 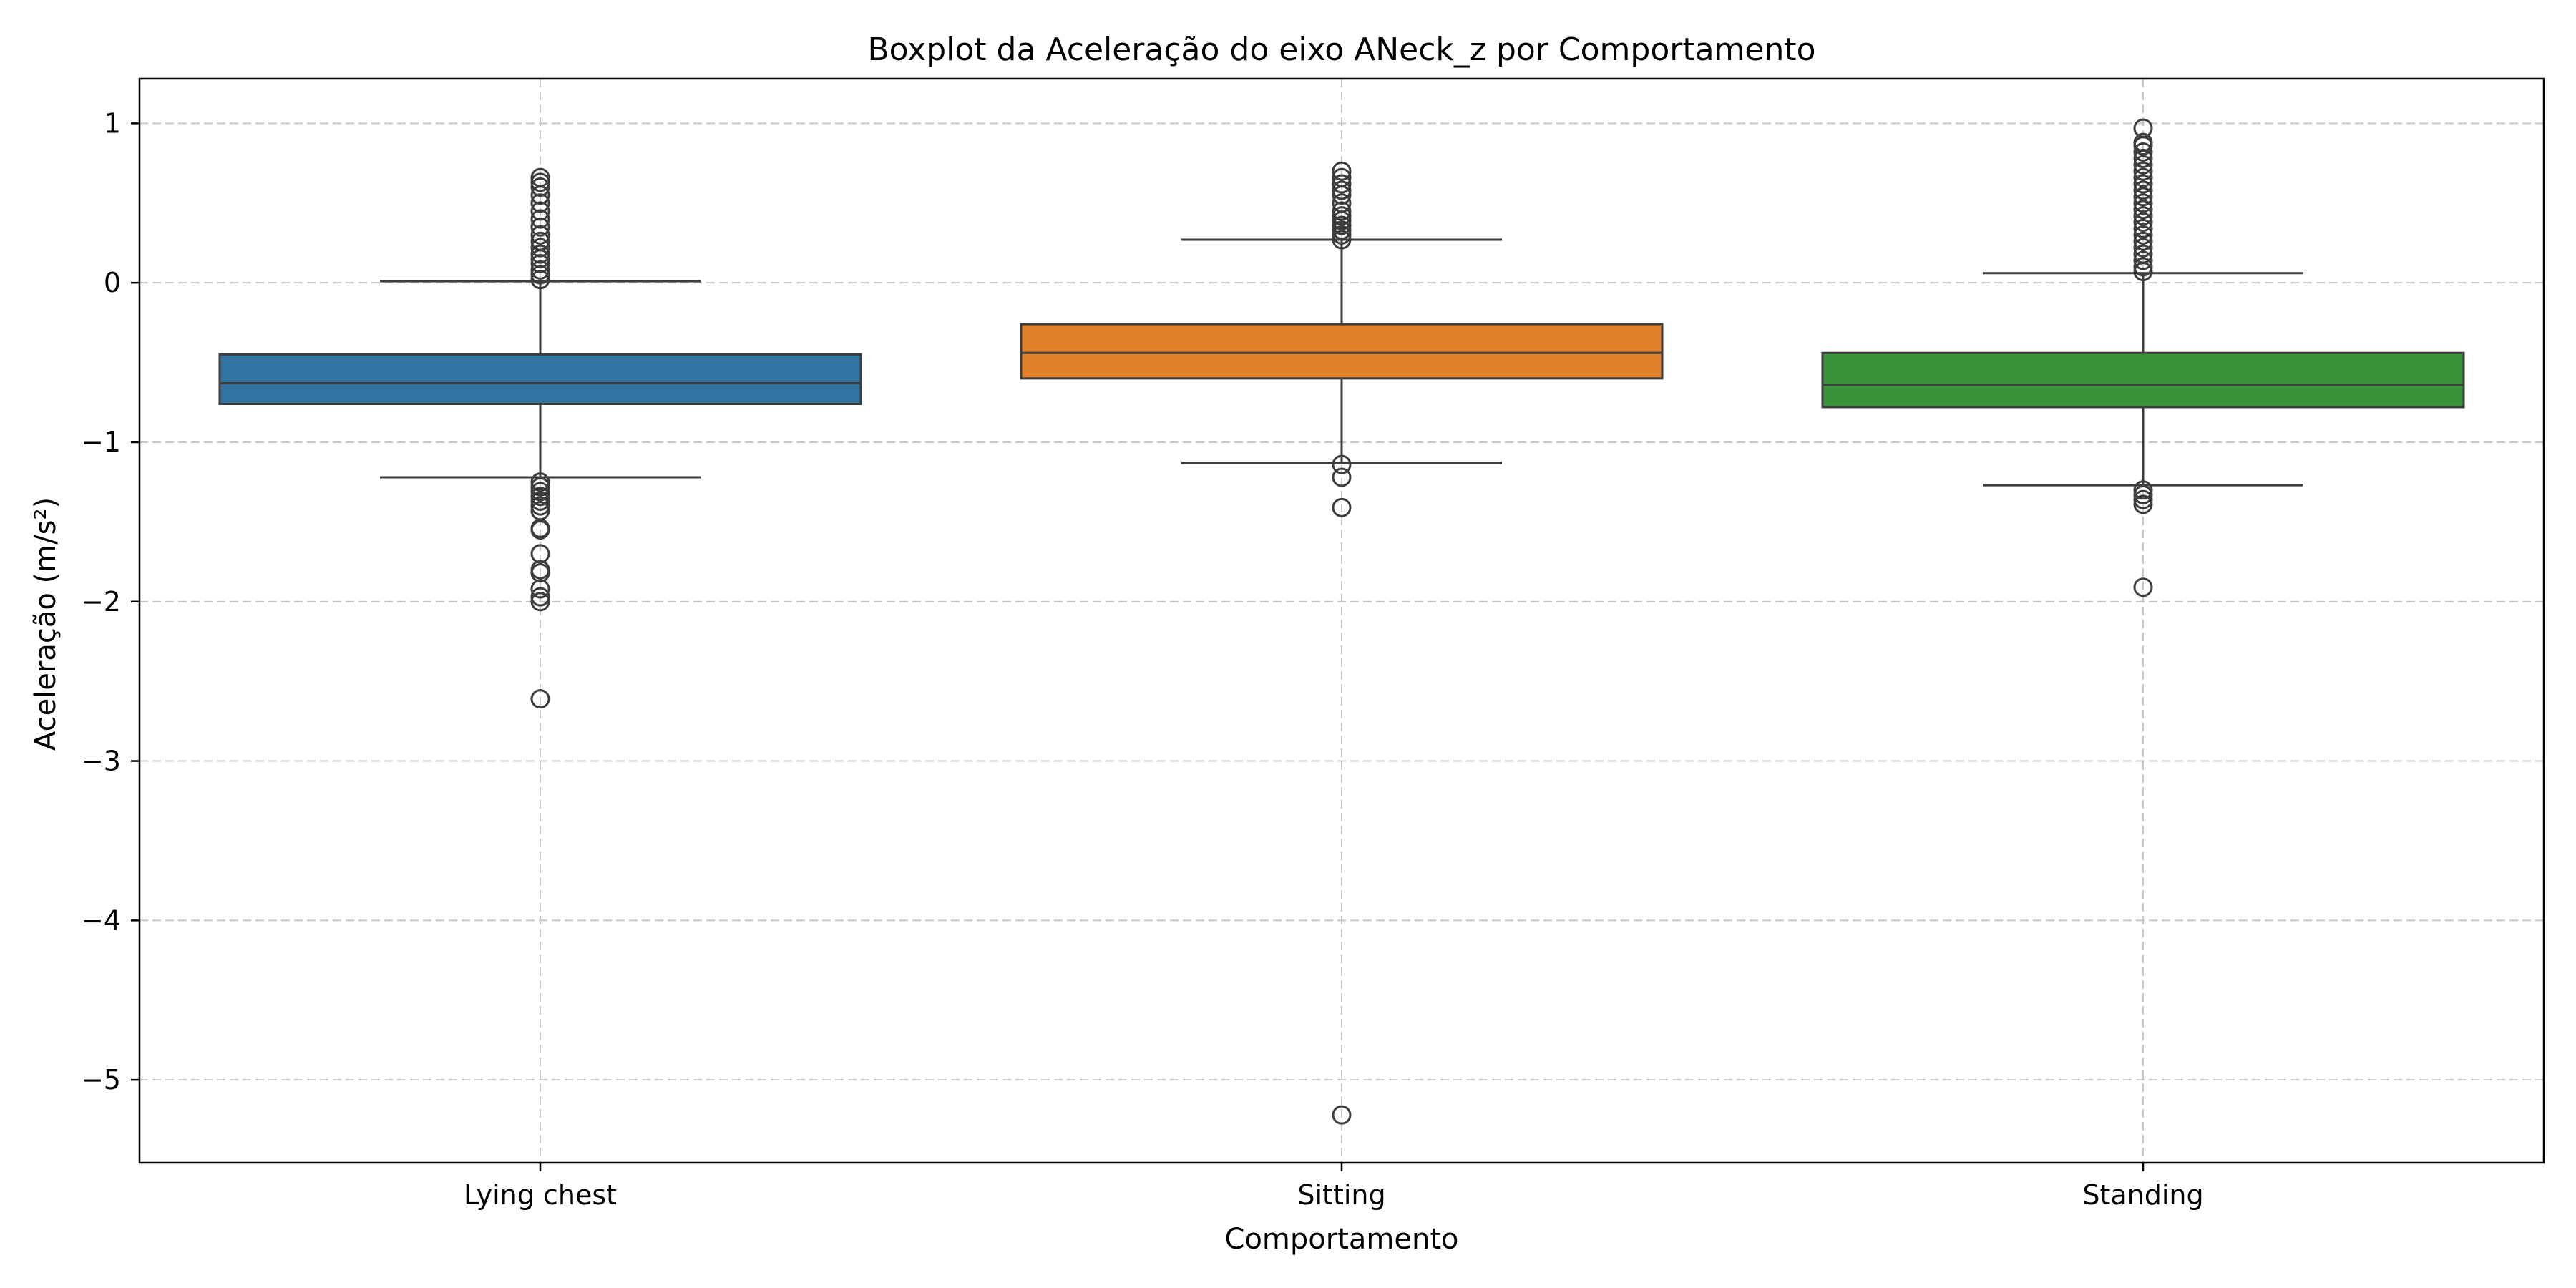 I want to click on boxplot-lying-chest, so click(x=540, y=438).